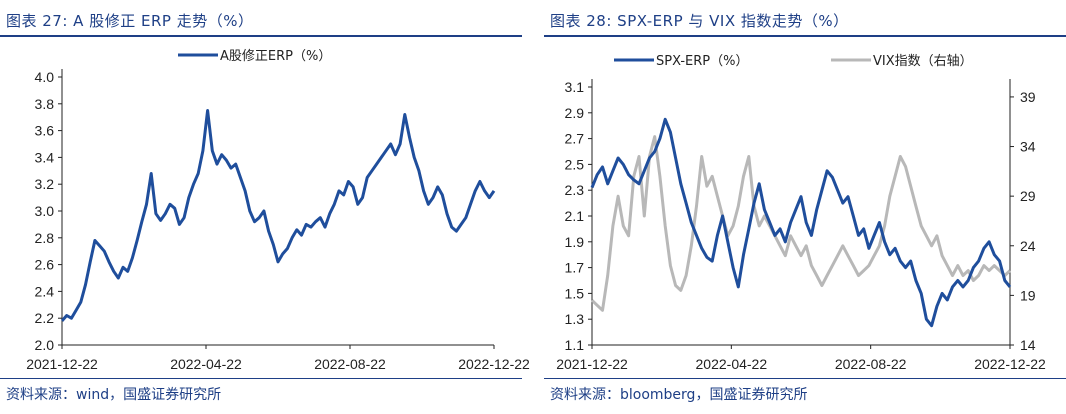  I want to click on legend-label: SPX-ERP（%）, so click(702, 61).